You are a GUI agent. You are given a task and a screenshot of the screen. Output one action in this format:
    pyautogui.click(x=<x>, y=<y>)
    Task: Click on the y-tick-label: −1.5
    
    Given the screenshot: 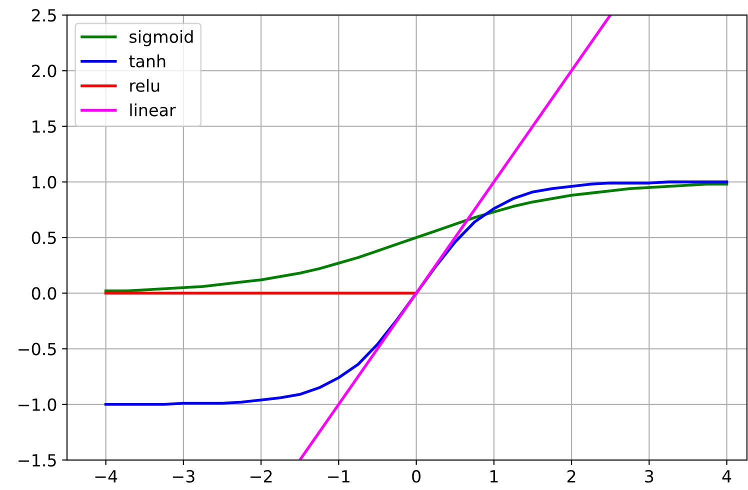 What is the action you would take?
    pyautogui.click(x=37, y=460)
    